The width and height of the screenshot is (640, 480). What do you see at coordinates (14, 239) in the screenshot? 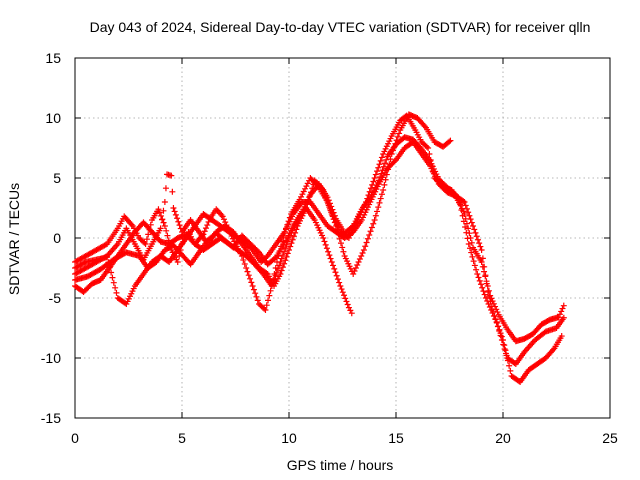
I see `y-axis-label: SDTVAR / TECUs` at bounding box center [14, 239].